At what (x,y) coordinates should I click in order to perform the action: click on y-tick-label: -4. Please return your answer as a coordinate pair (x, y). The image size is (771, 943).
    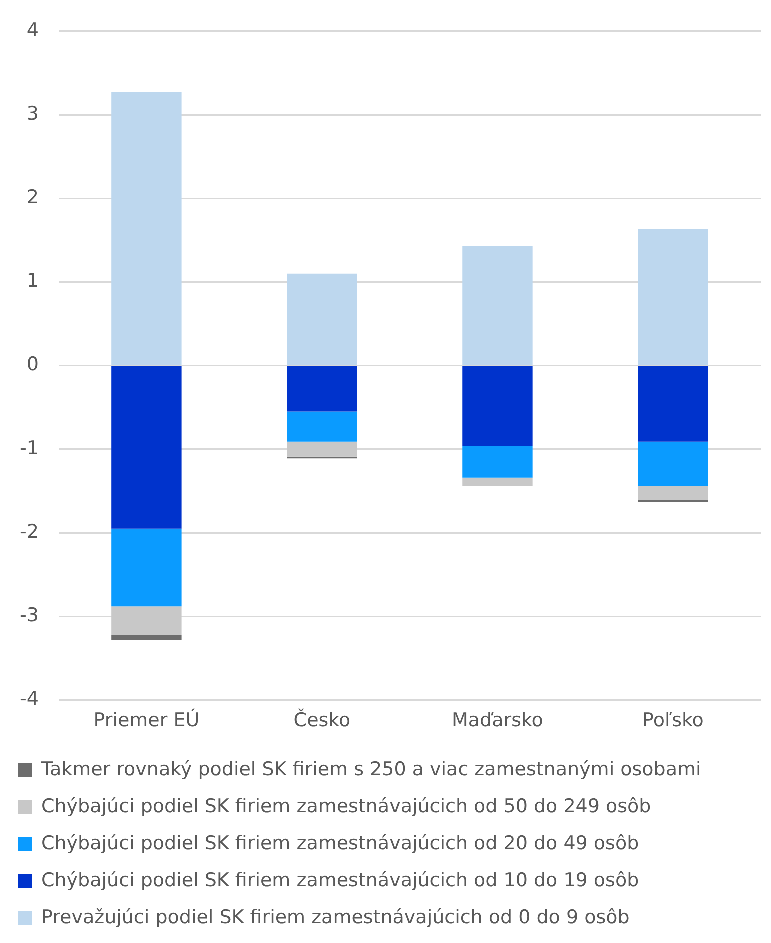
    Looking at the image, I should click on (29, 699).